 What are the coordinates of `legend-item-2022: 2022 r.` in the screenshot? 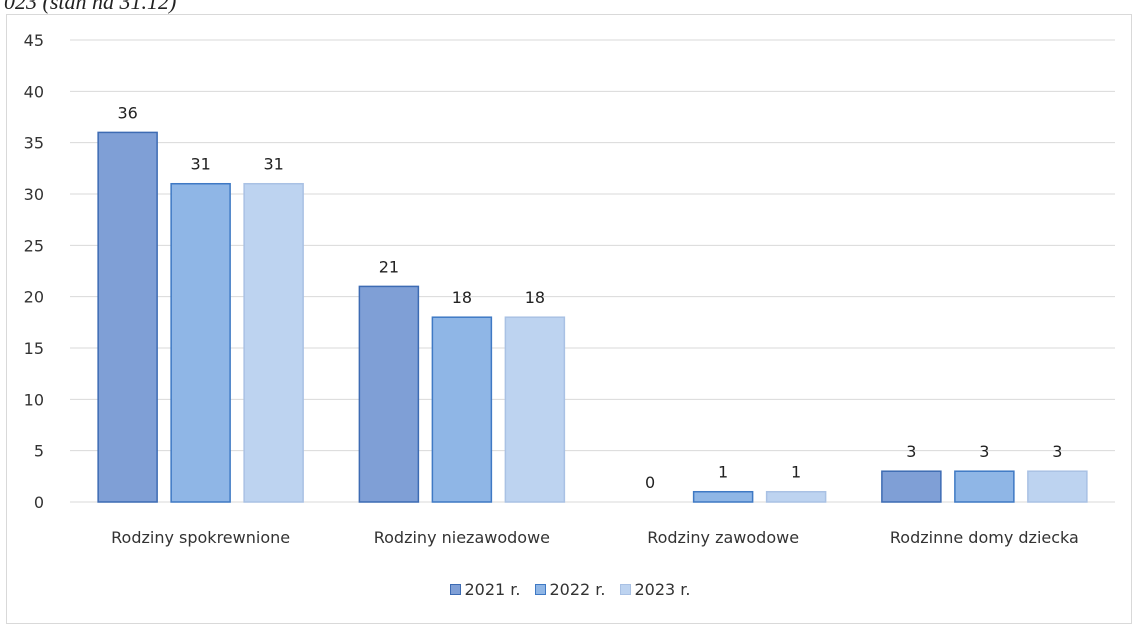 It's located at (570, 589).